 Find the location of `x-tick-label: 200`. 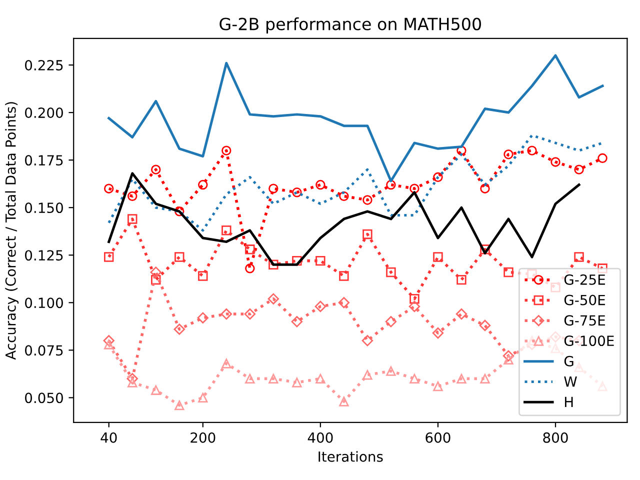

x-tick-label: 200 is located at coordinates (203, 437).